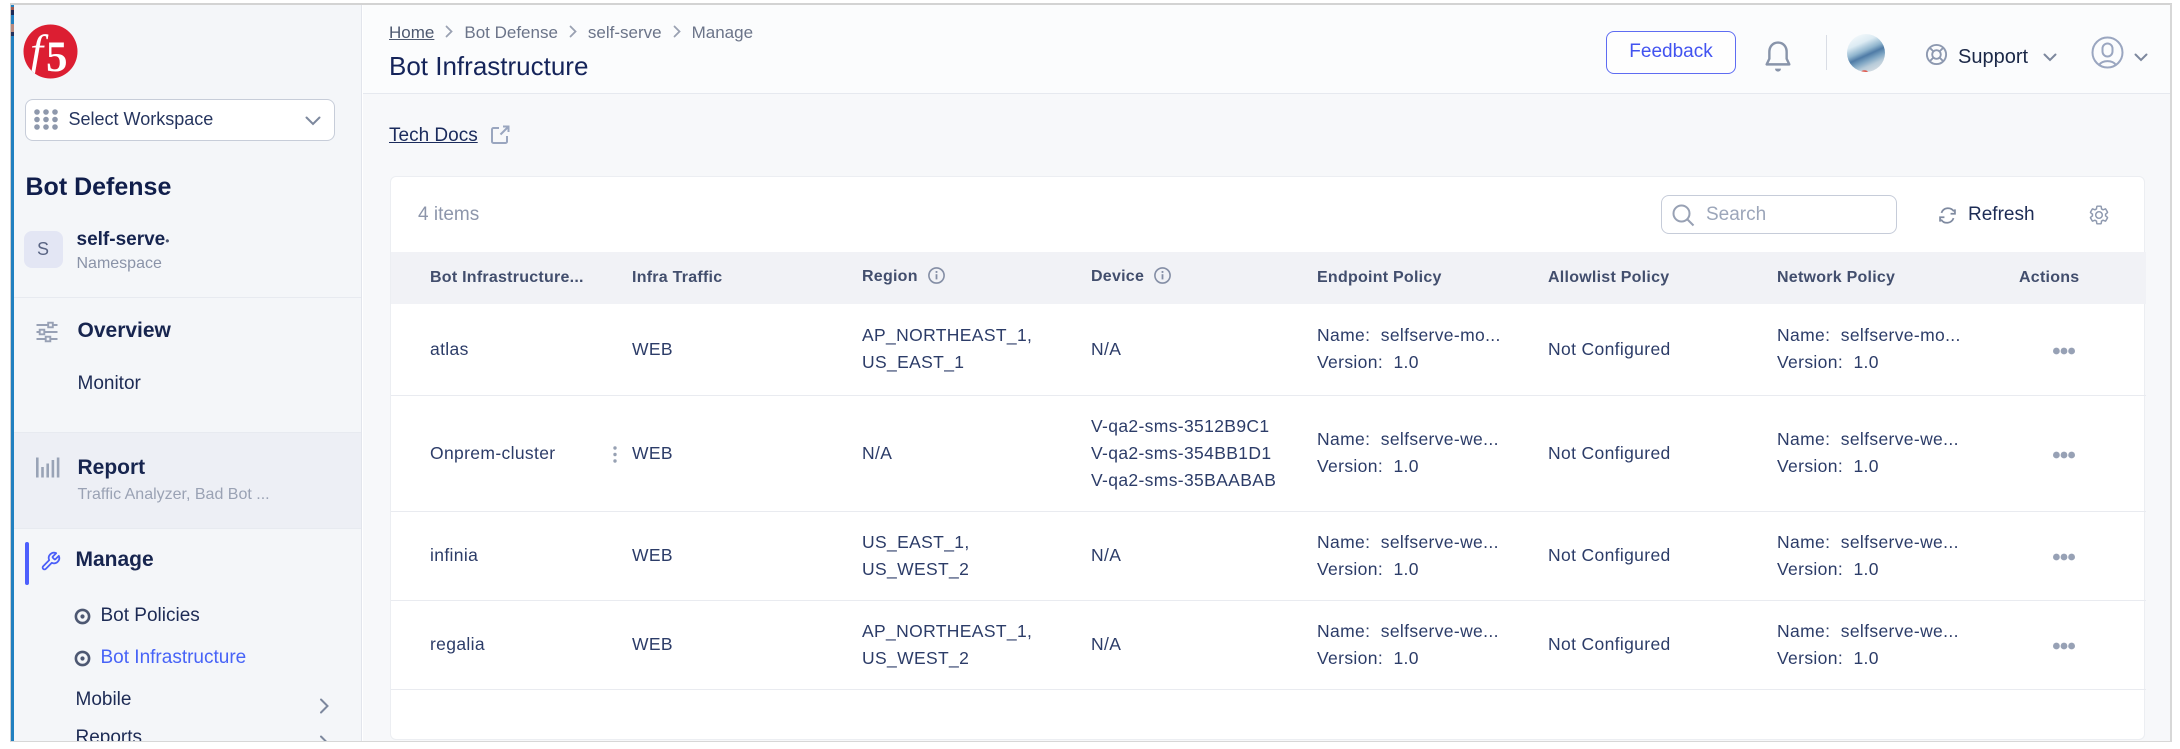 The image size is (2180, 749). I want to click on svg-text: 5, so click(57, 57).